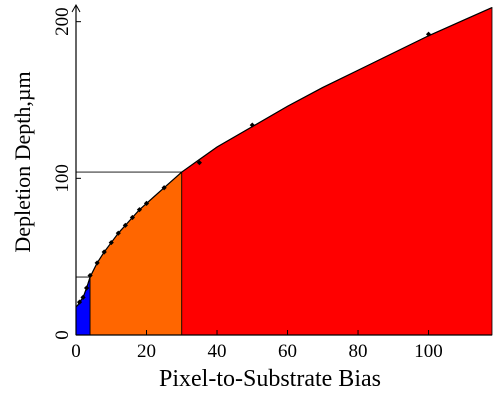  Describe the element at coordinates (76, 351) in the screenshot. I see `x-tick-label: 0` at that location.